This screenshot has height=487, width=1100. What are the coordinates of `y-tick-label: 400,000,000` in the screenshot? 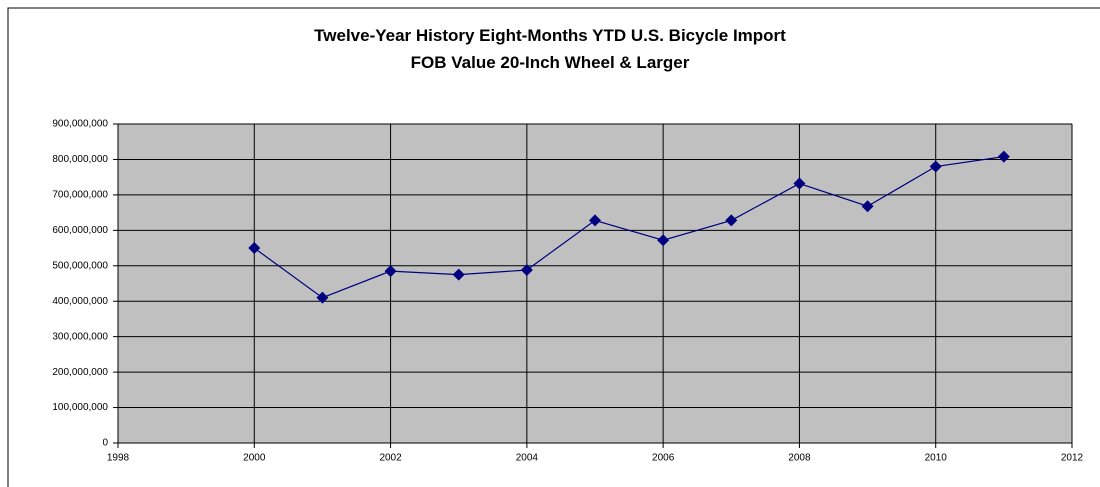 It's located at (80, 301).